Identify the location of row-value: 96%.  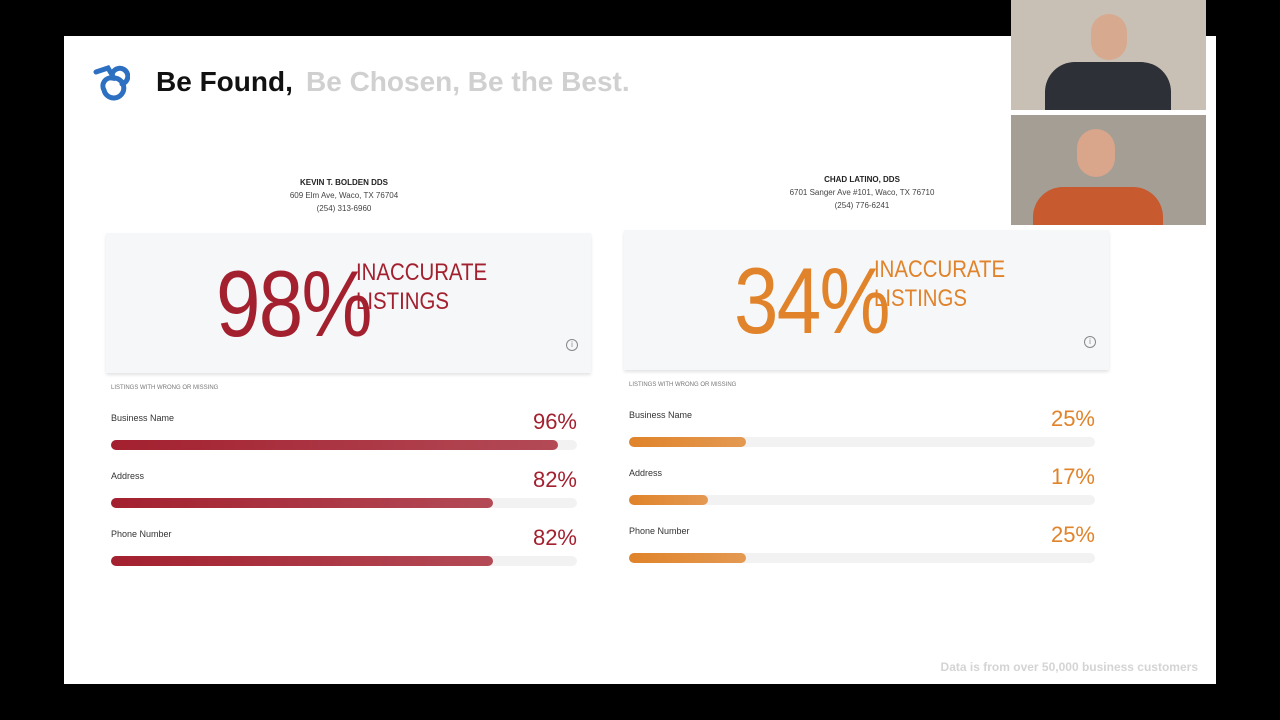
(554, 421).